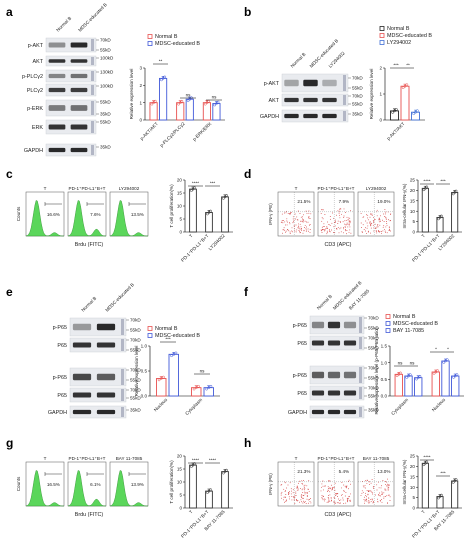 The height and width of the screenshot is (555, 474). Describe the element at coordinates (60, 328) in the screenshot. I see `blot-row-label: p-P65` at that location.